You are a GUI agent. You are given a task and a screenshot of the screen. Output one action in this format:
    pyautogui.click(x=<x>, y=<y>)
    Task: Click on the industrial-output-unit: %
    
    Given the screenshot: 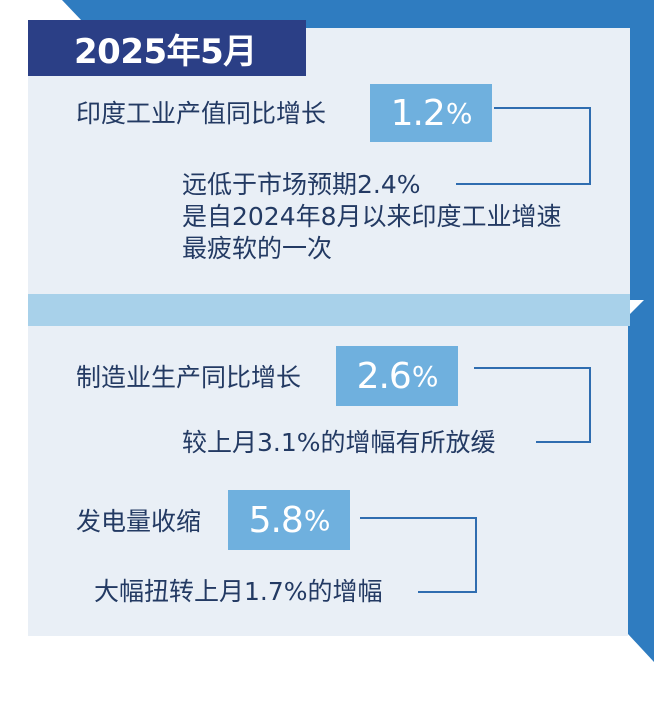 What is the action you would take?
    pyautogui.click(x=459, y=113)
    